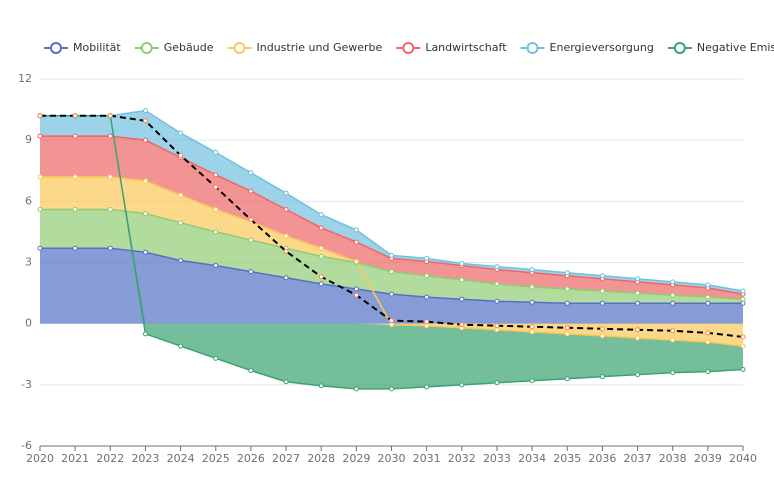  Describe the element at coordinates (189, 47) in the screenshot. I see `legend-label: Gebäude` at that location.